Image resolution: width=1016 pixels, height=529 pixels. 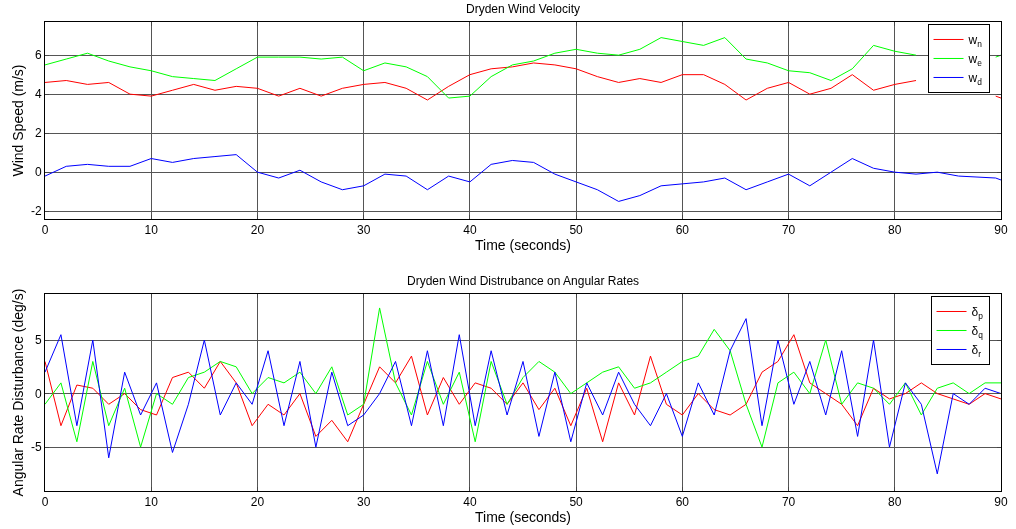 I want to click on y-tick-label: 2, so click(x=38, y=133).